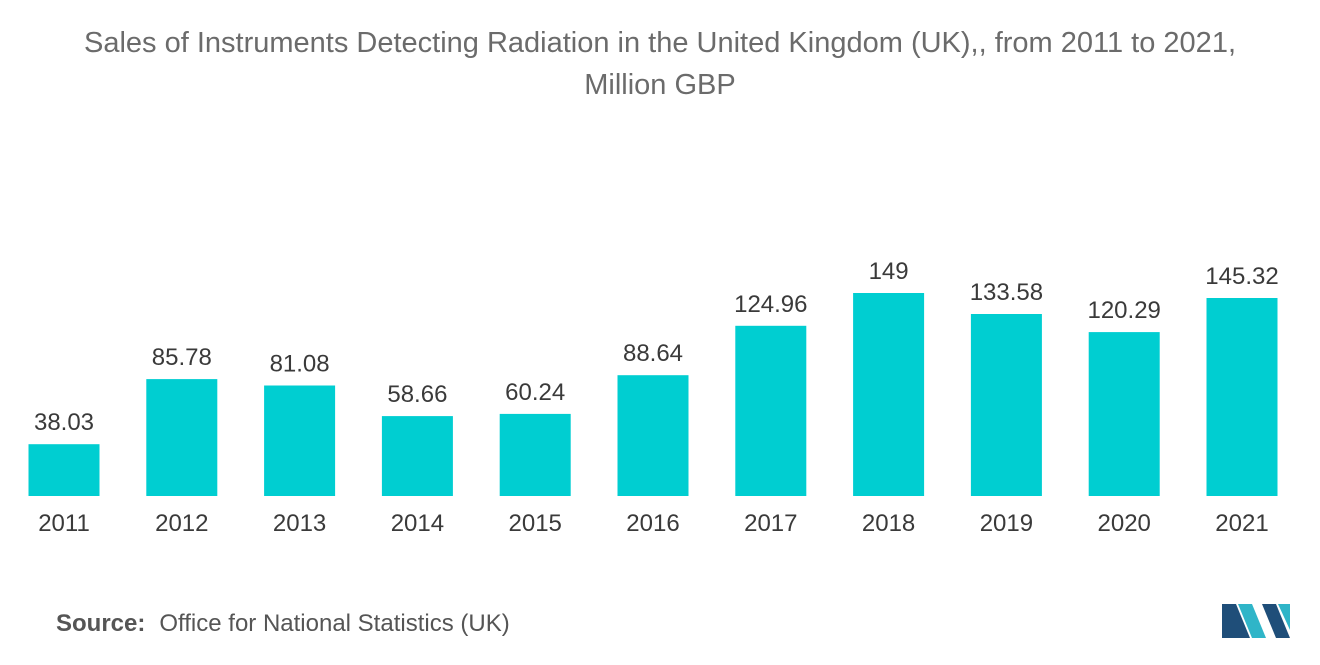 The image size is (1320, 665). Describe the element at coordinates (182, 357) in the screenshot. I see `value-label-2012: 85.78` at that location.